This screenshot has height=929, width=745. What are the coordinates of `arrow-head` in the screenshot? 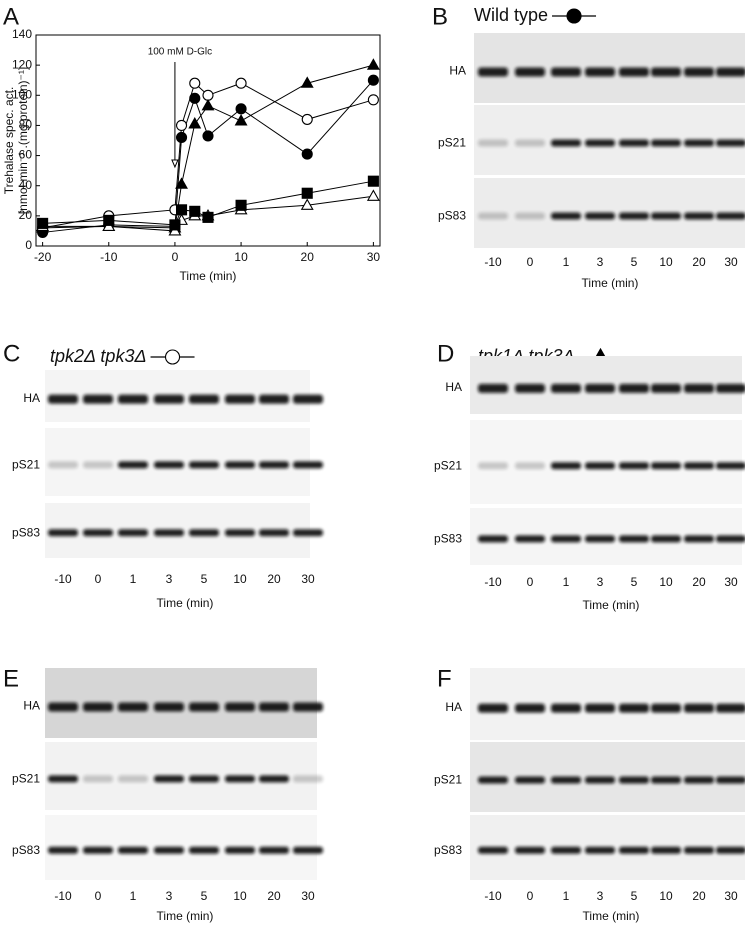 It's located at (175, 164).